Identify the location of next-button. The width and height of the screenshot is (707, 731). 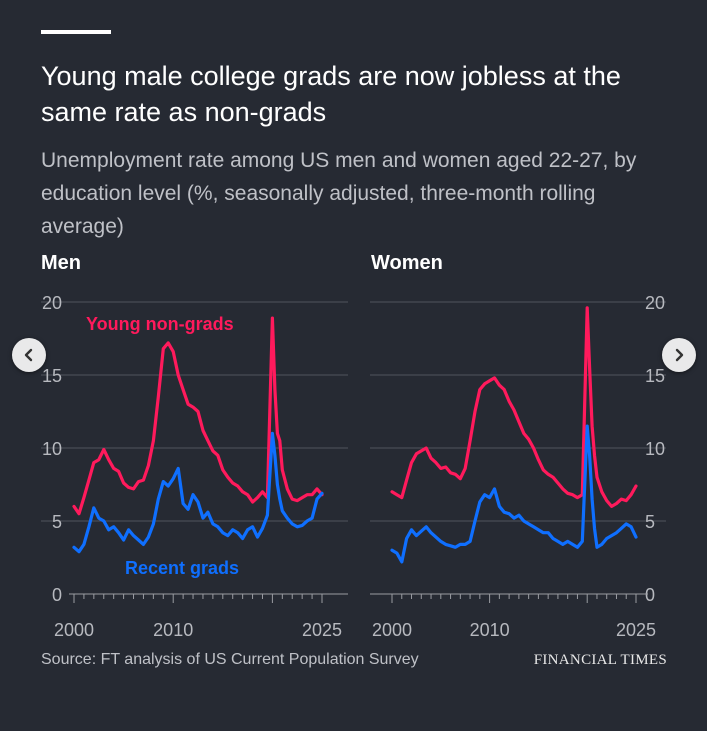
(679, 355).